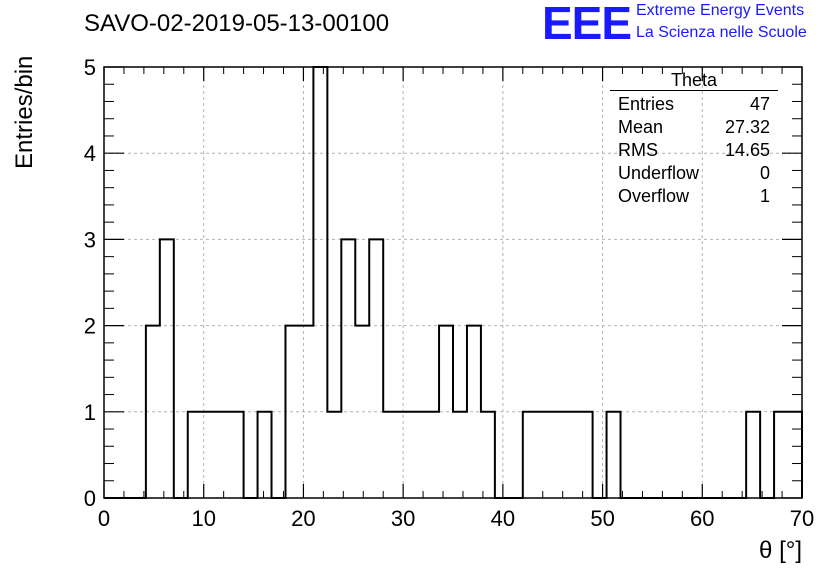  What do you see at coordinates (747, 127) in the screenshot?
I see `stats-value: 27.32` at bounding box center [747, 127].